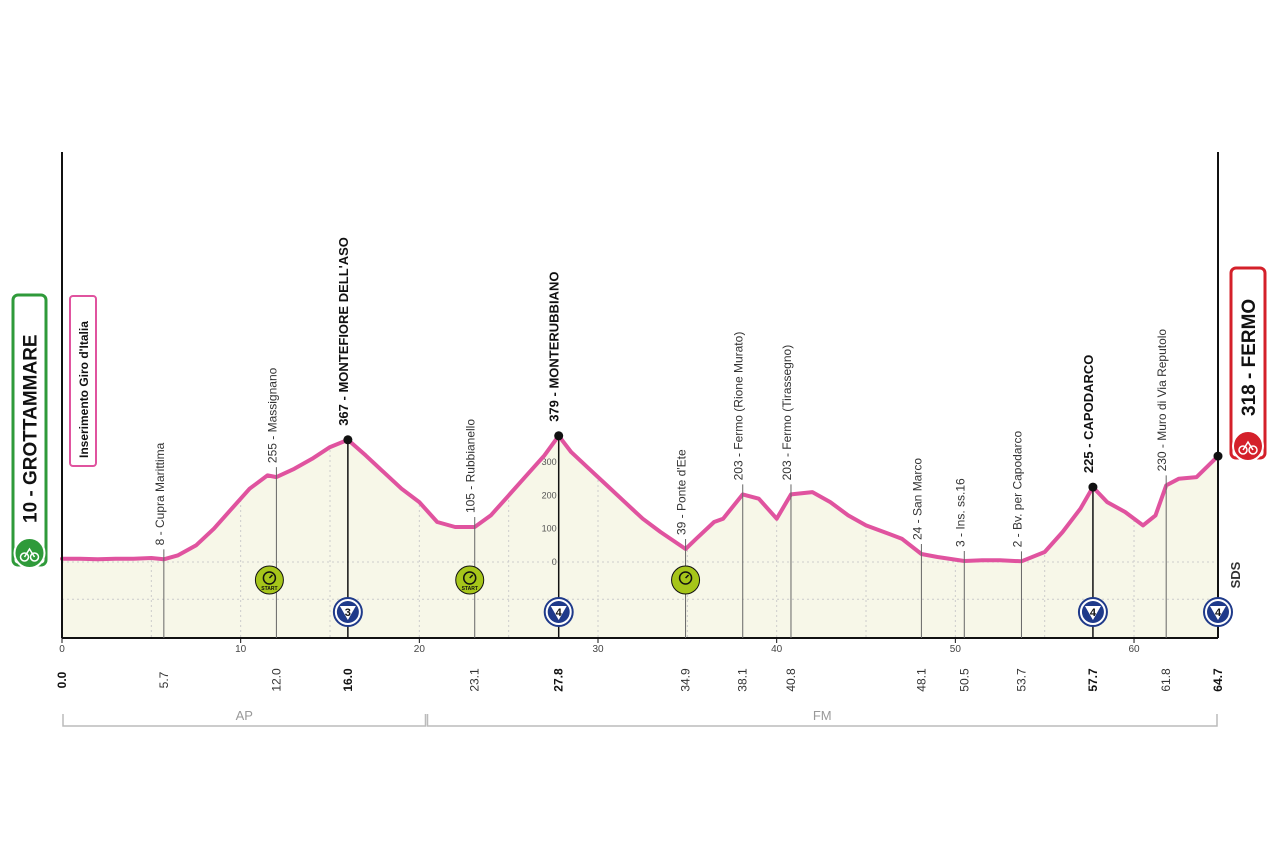 The image size is (1280, 852). I want to click on province-label: AP, so click(244, 715).